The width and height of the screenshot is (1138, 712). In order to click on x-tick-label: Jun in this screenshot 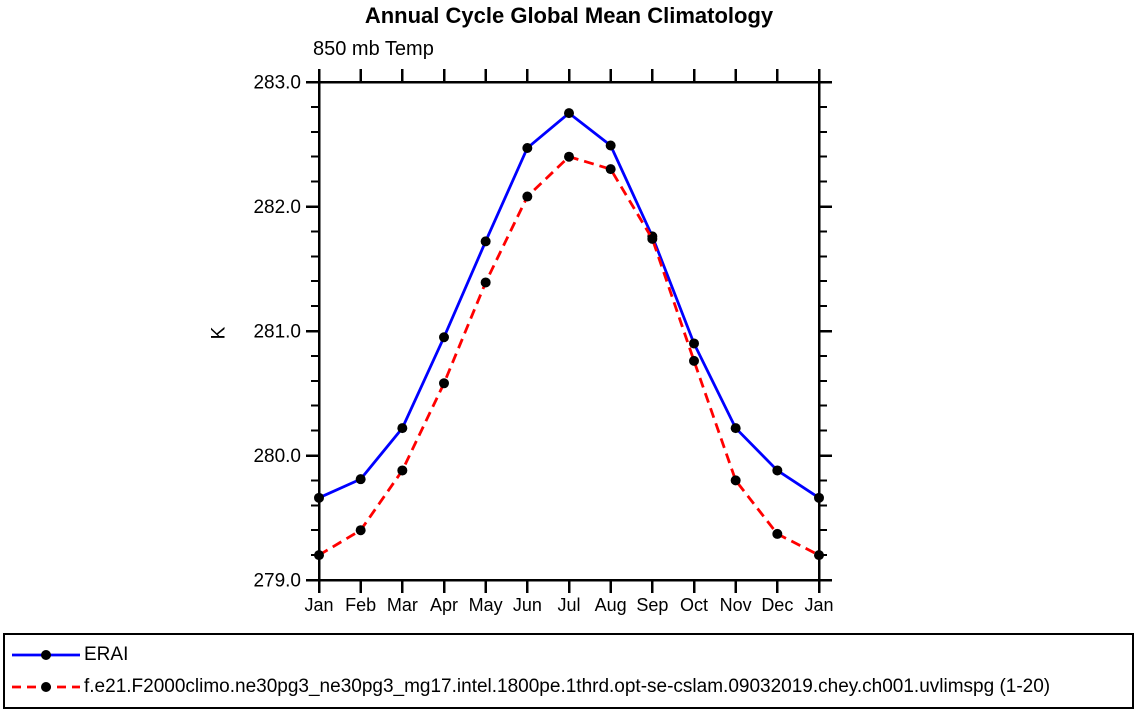, I will do `click(527, 605)`.